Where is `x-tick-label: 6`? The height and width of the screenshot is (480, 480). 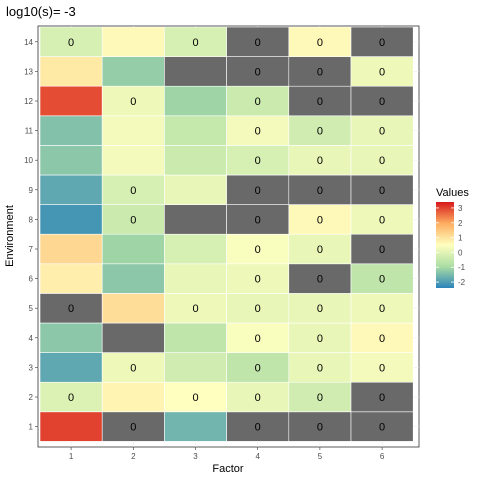
x-tick-label: 6 is located at coordinates (382, 456).